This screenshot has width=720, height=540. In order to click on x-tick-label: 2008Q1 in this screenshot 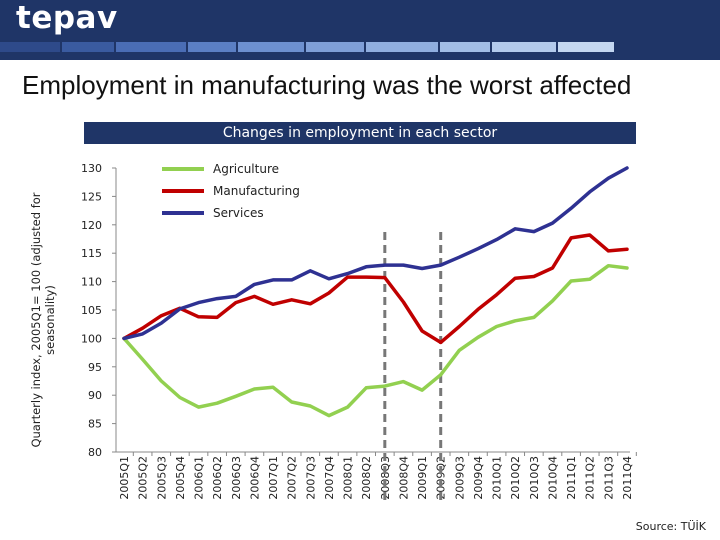, I will do `click(348, 478)`.